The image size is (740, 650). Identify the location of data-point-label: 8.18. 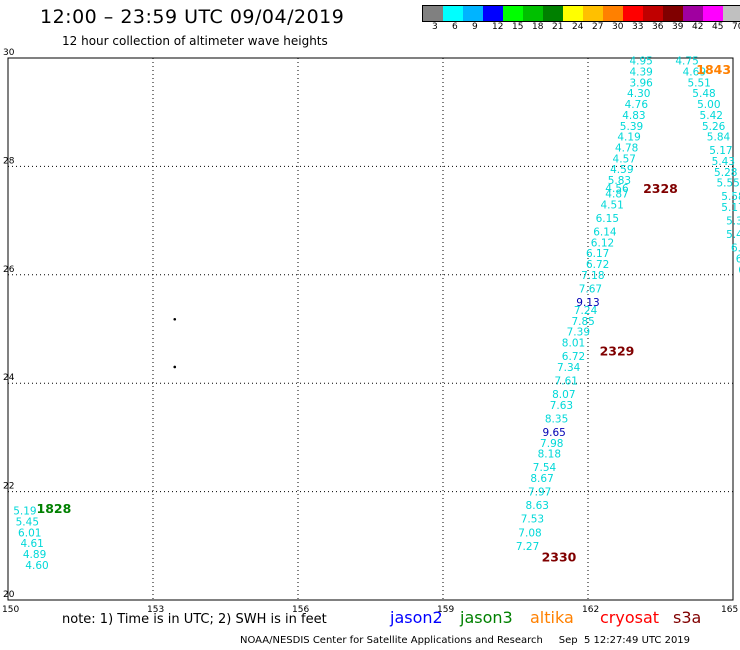
(549, 455).